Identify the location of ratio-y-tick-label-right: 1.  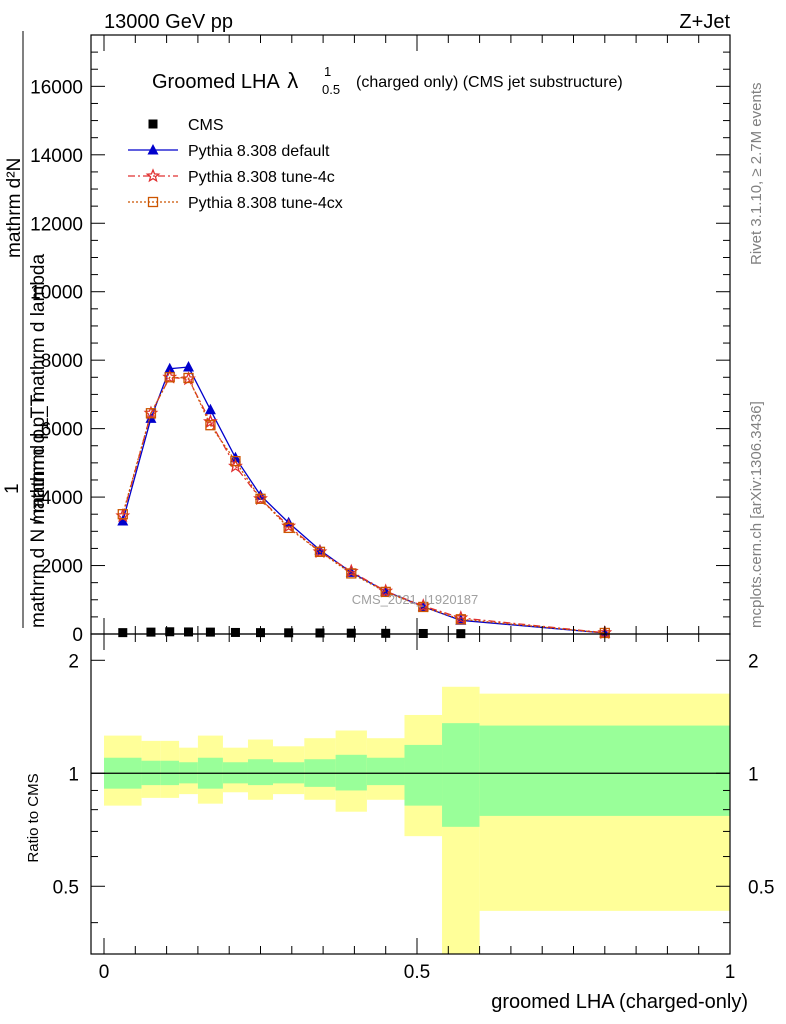
(753, 774).